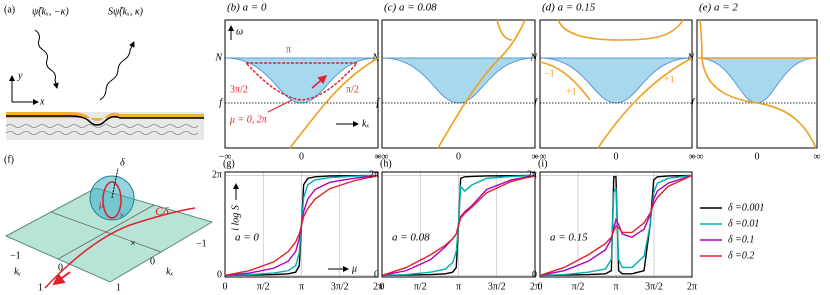 This screenshot has width=830, height=295. What do you see at coordinates (746, 207) in the screenshot?
I see `legend-label: δ =0.001` at bounding box center [746, 207].